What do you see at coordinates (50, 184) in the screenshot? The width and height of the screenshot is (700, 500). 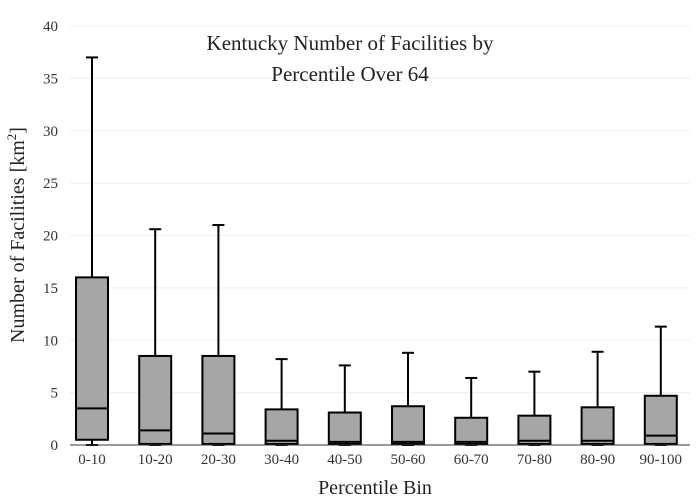 I see `y-tick-label: 25` at bounding box center [50, 184].